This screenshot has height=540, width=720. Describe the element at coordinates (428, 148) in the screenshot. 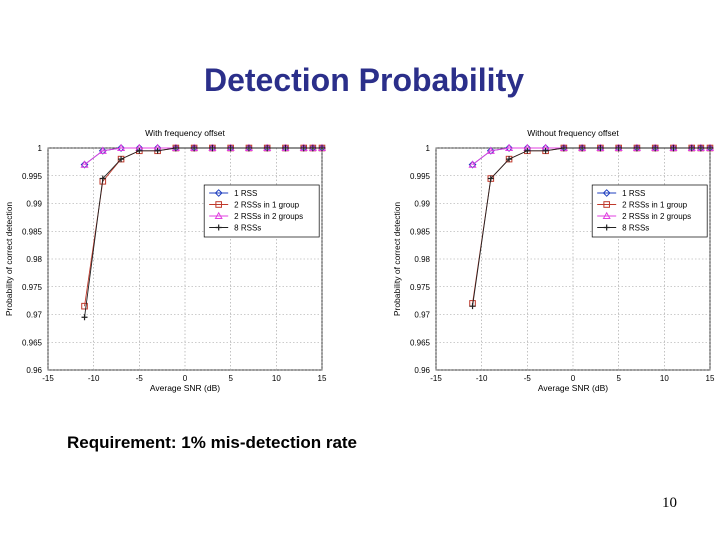

I see `y-tick-label: 1` at that location.